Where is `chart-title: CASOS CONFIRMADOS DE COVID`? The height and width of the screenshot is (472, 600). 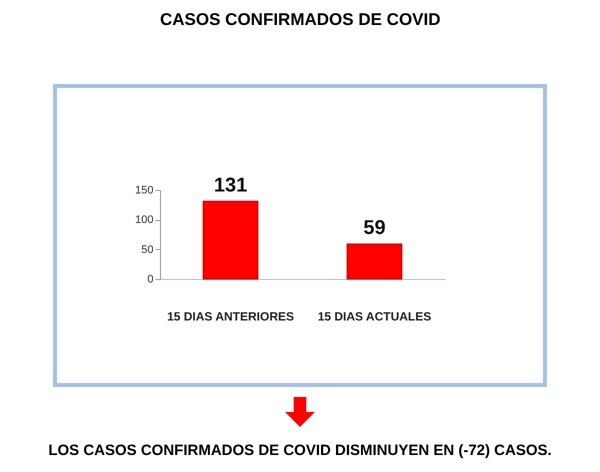 chart-title: CASOS CONFIRMADOS DE COVID is located at coordinates (300, 19).